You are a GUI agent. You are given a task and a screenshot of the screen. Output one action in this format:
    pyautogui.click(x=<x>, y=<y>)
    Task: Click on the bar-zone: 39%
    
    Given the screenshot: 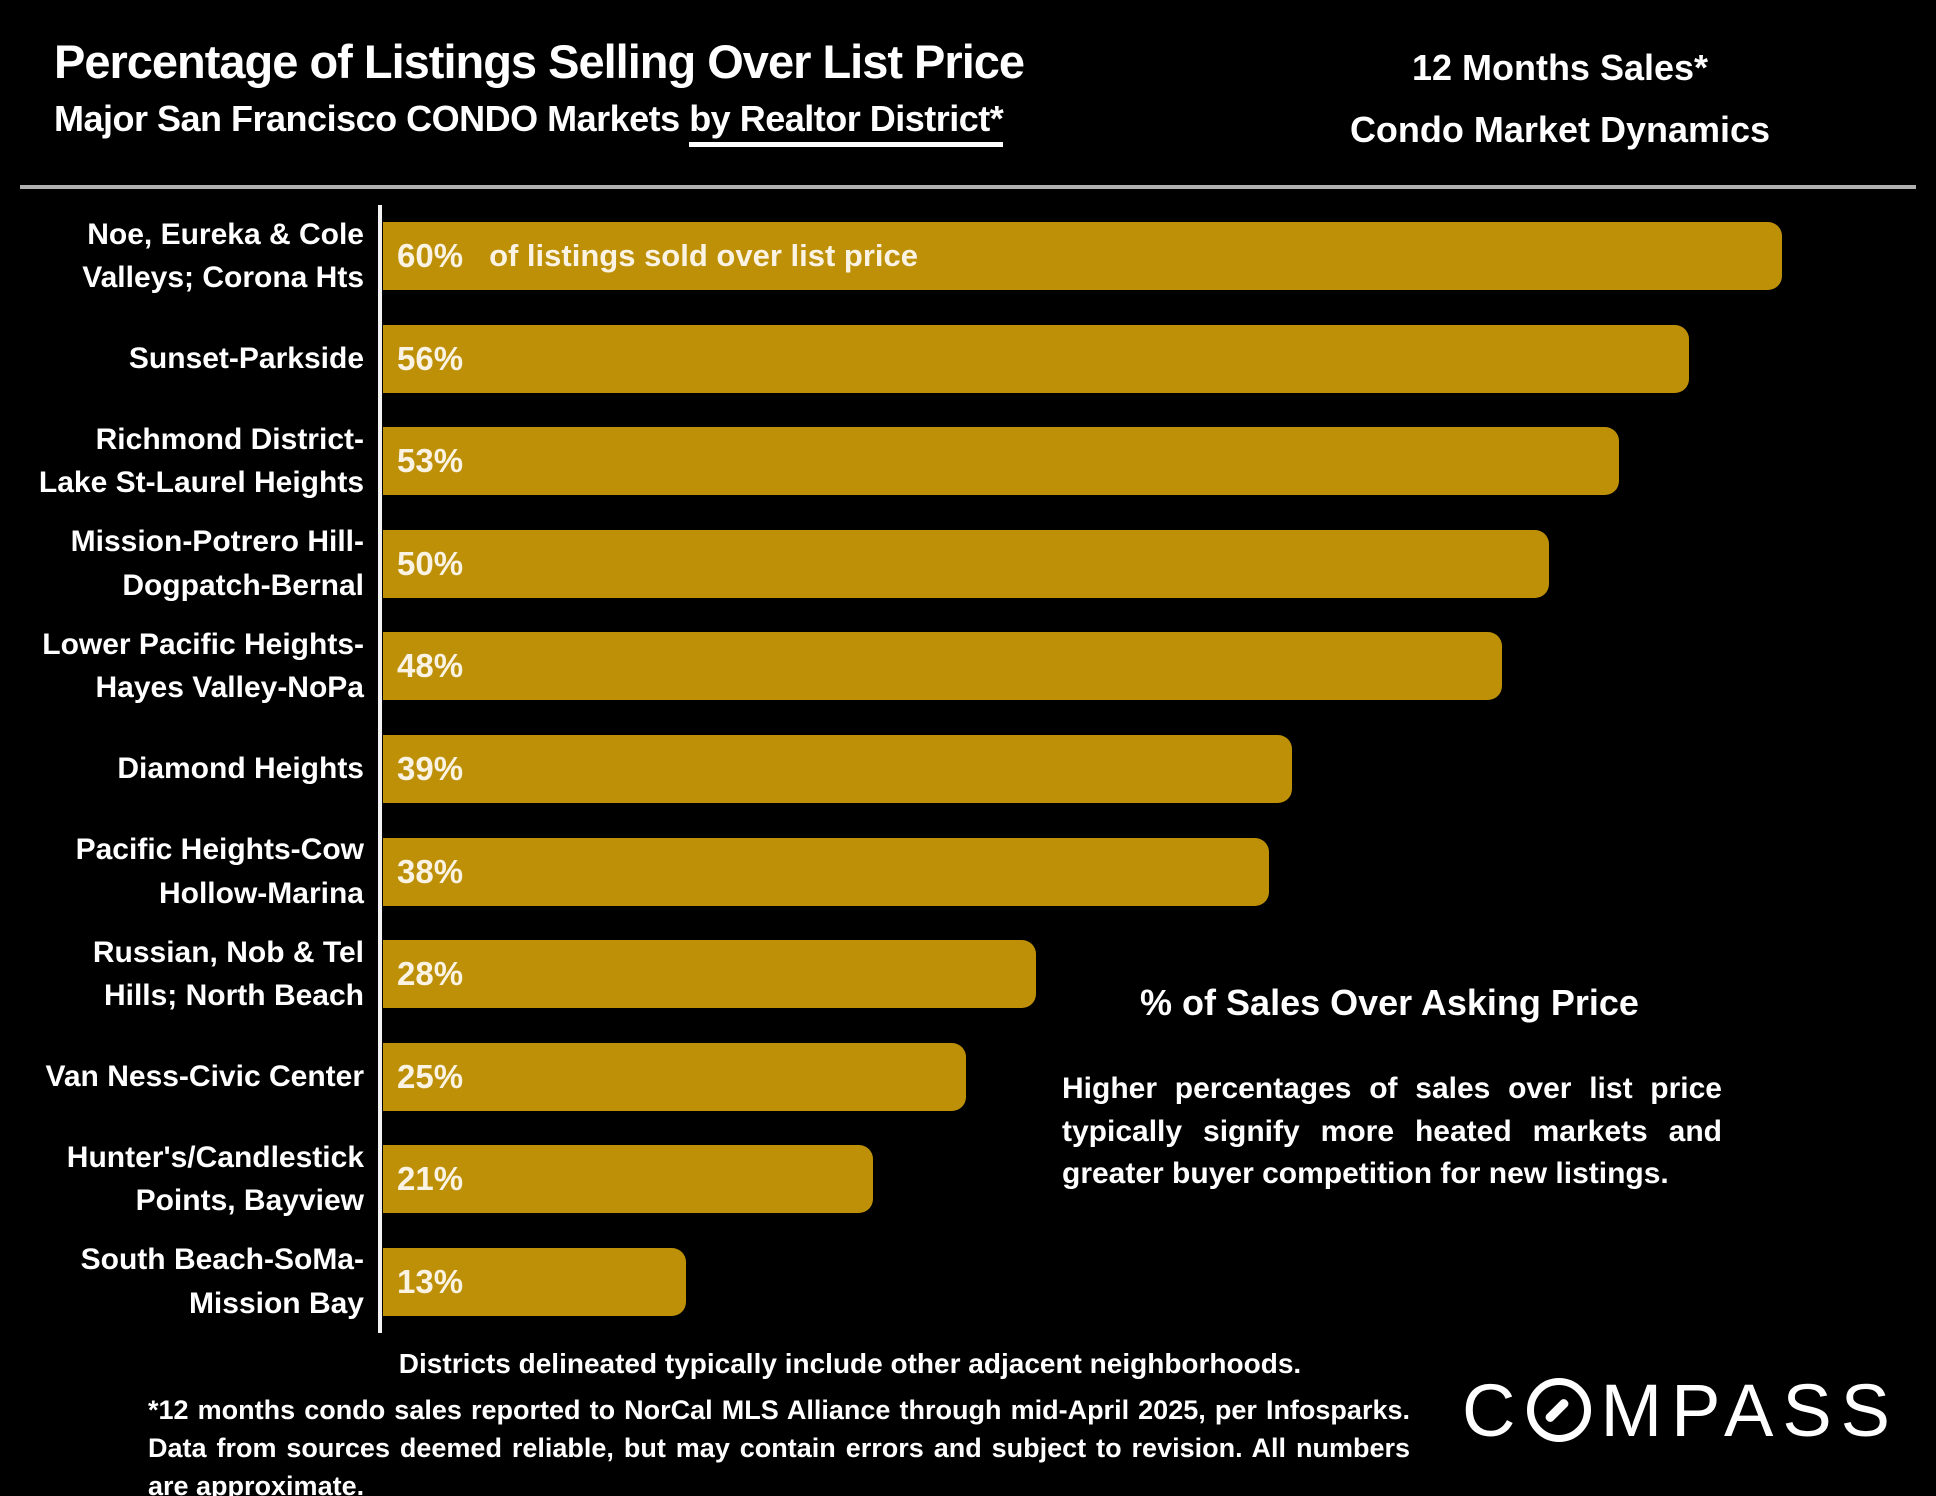 What is the action you would take?
    pyautogui.click(x=1151, y=769)
    